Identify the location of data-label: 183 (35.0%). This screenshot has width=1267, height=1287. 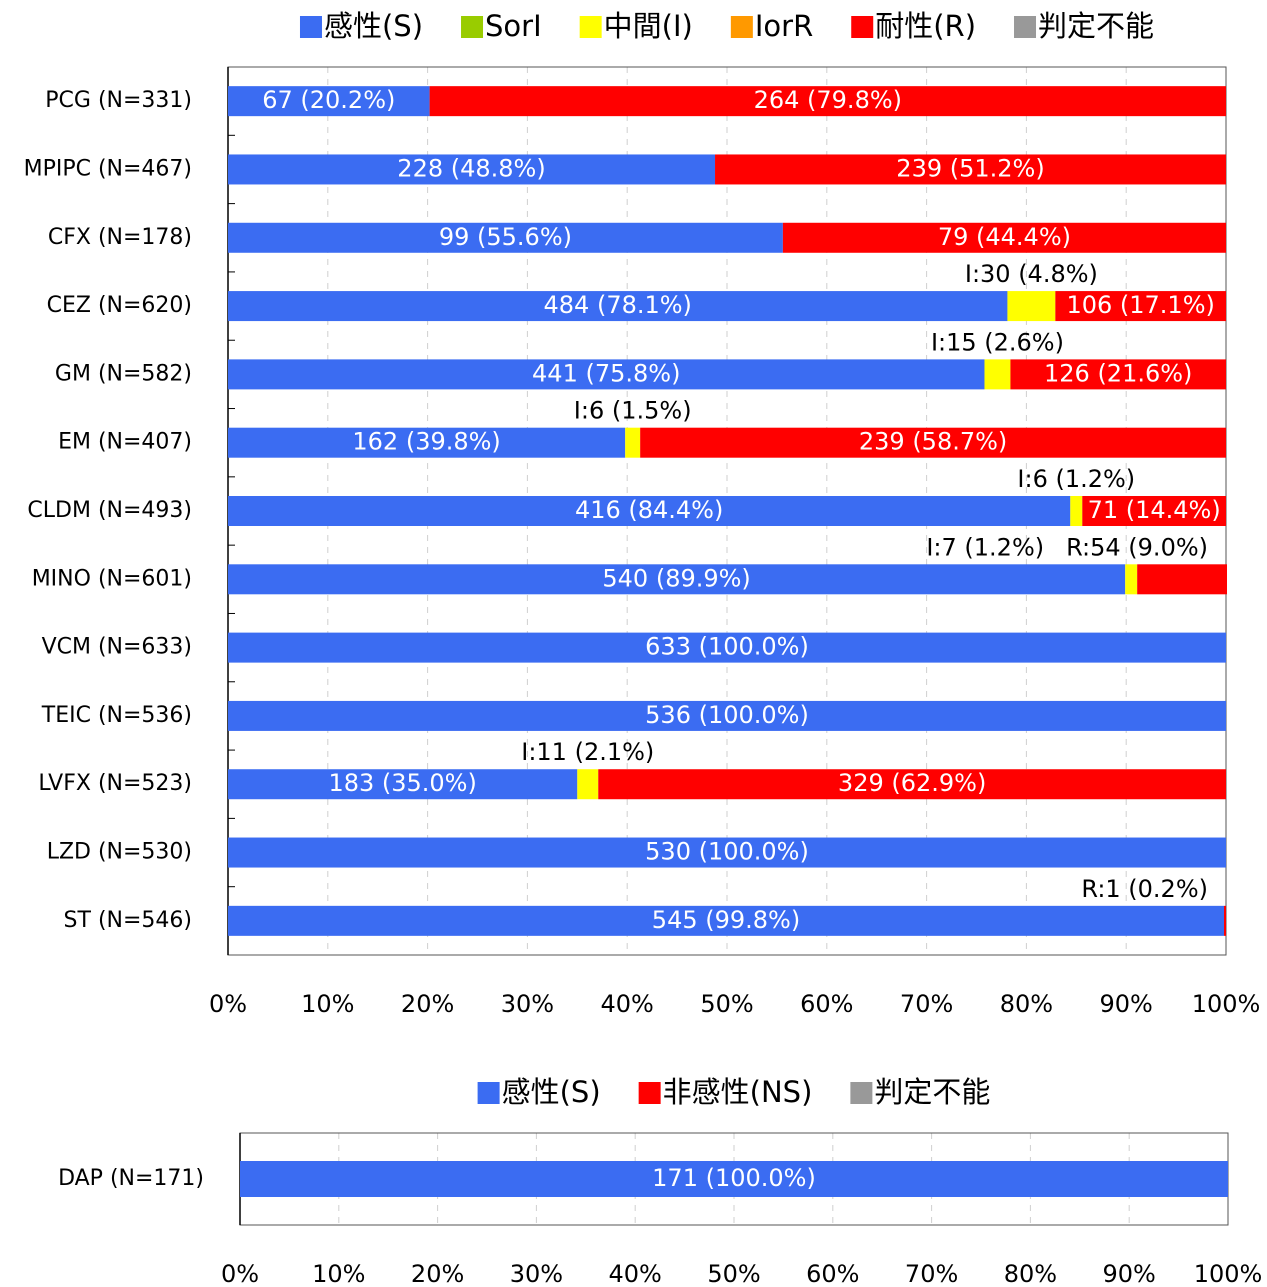
(402, 783).